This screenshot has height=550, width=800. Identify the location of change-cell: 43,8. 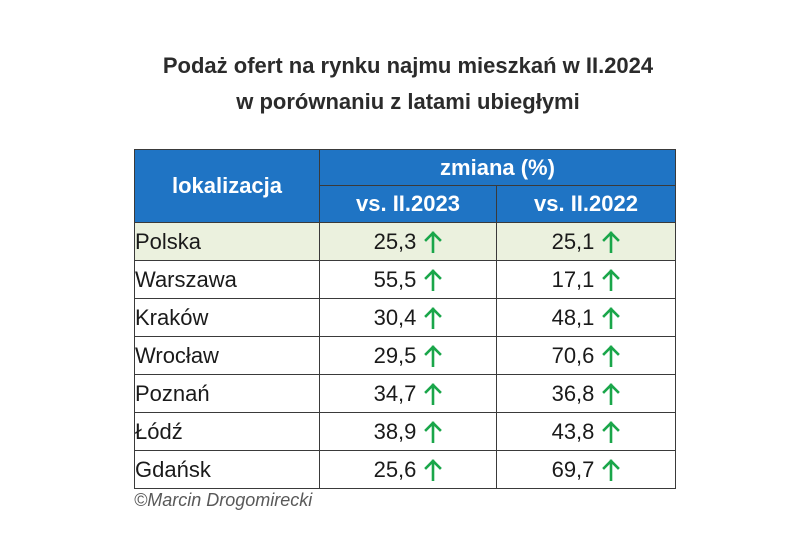
(586, 431).